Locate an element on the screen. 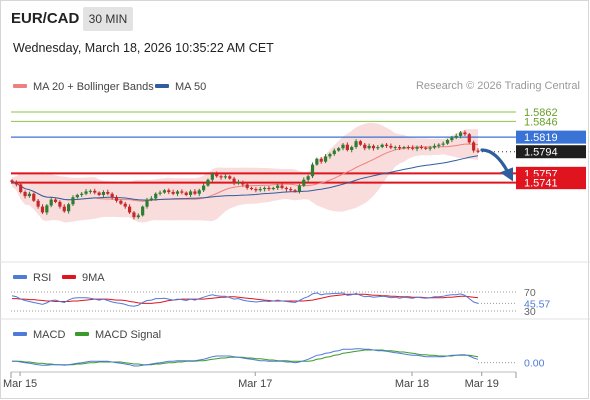 This screenshot has height=400, width=590. macd-panel: 0.00 is located at coordinates (278, 359).